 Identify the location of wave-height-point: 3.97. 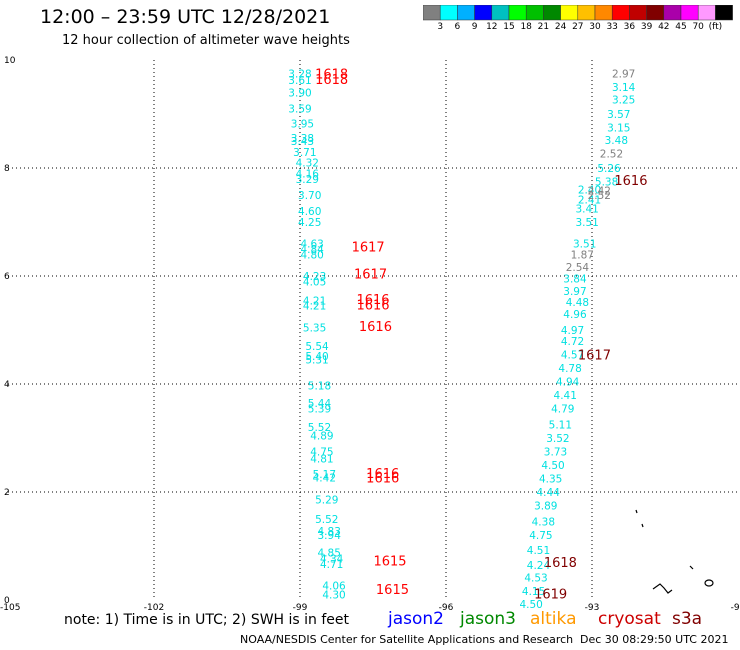
(574, 292).